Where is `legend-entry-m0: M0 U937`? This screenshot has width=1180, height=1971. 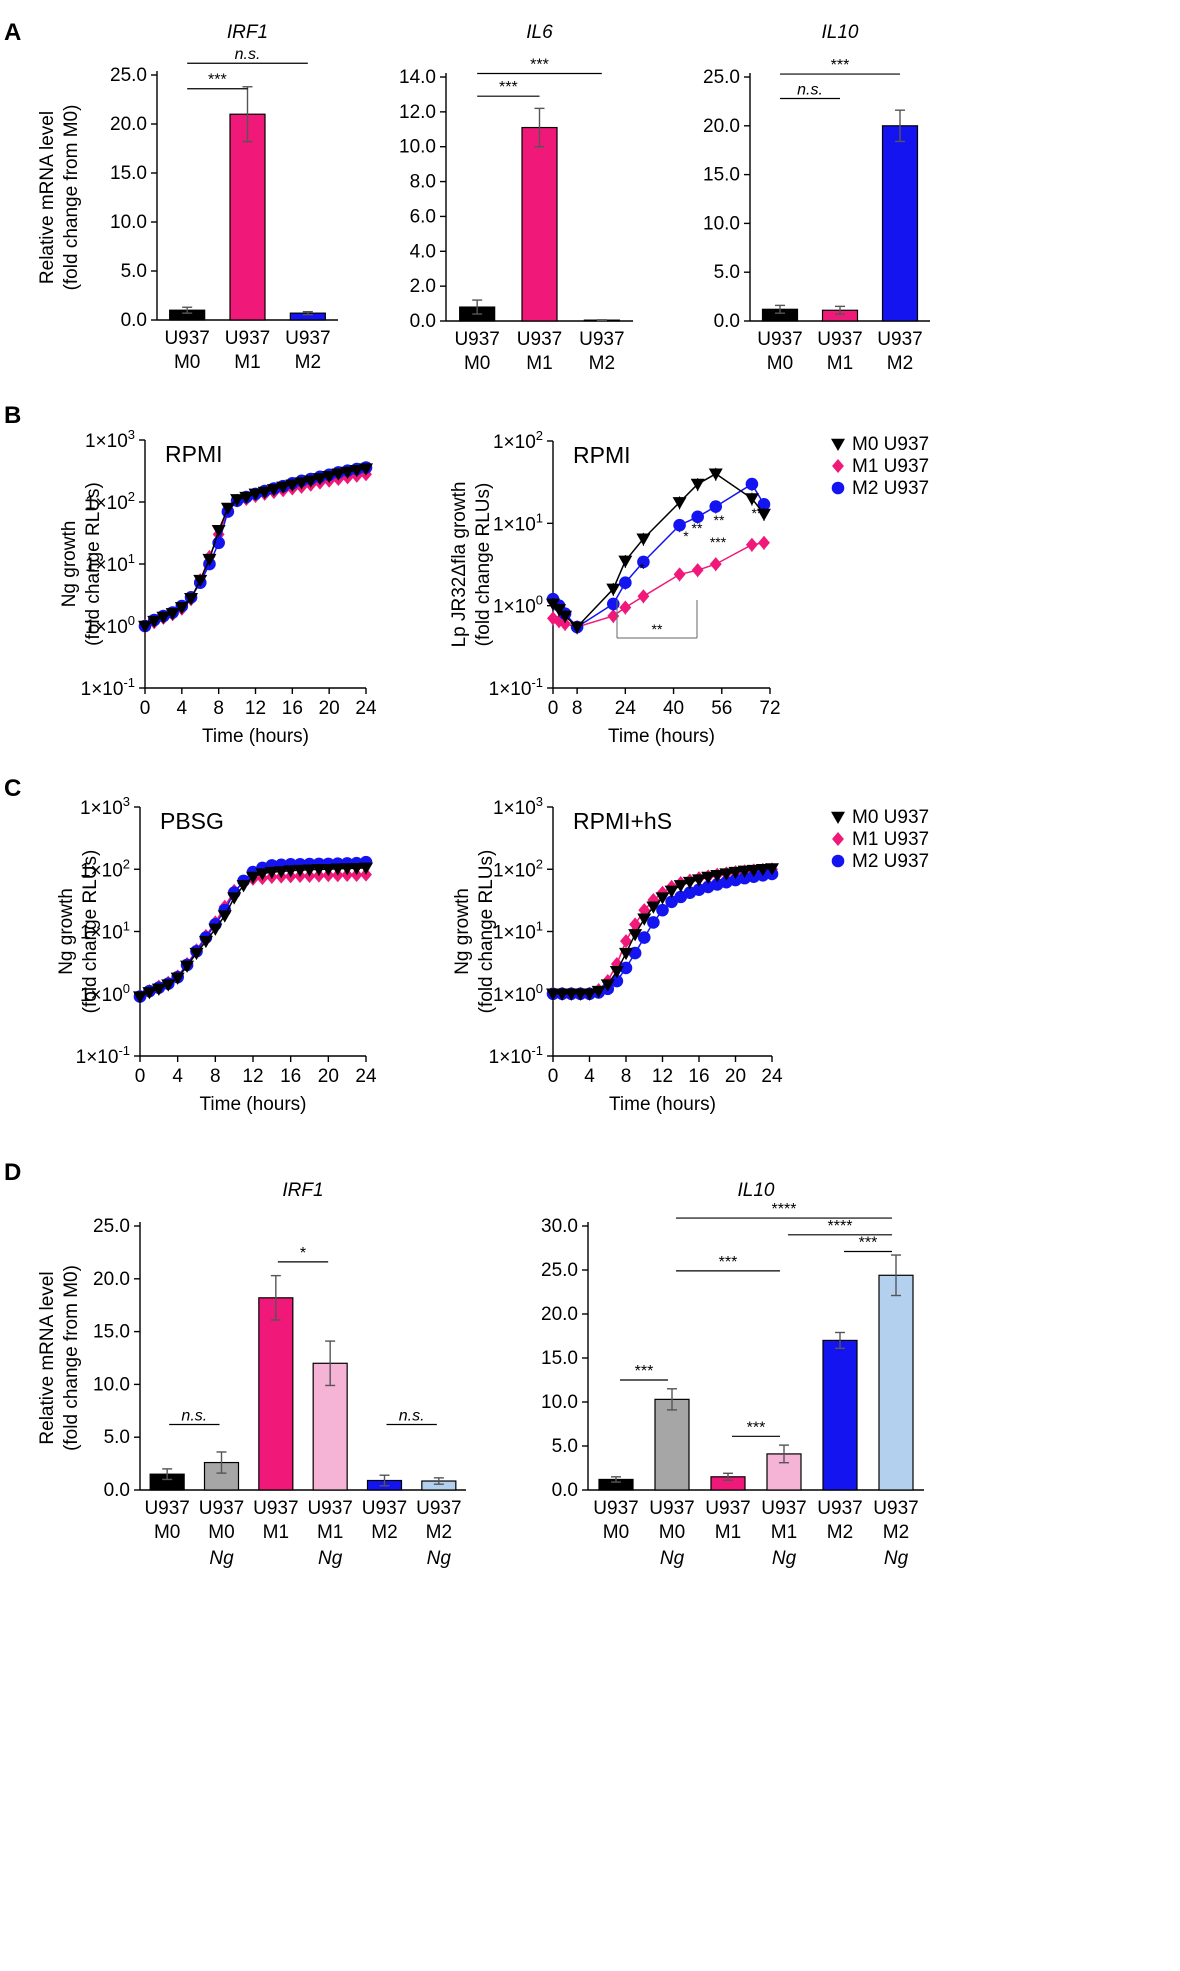 legend-entry-m0: M0 U937 is located at coordinates (890, 817).